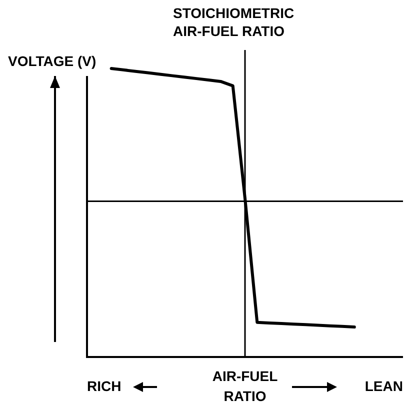  What do you see at coordinates (104, 386) in the screenshot?
I see `text: RICH` at bounding box center [104, 386].